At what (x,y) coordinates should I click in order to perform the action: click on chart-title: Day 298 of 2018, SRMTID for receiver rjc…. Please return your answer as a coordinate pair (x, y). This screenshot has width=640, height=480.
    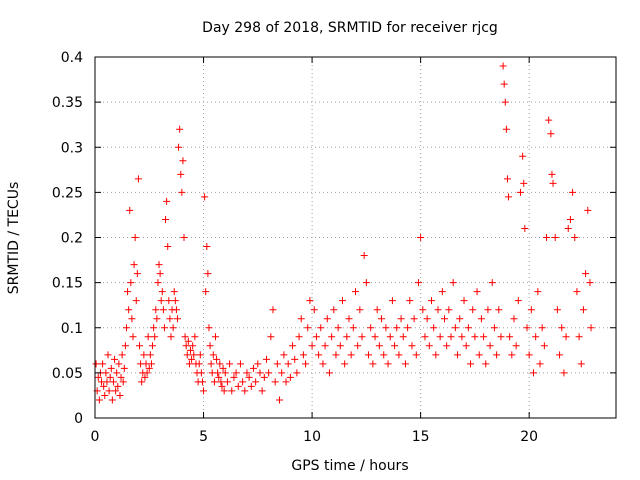
    Looking at the image, I should click on (350, 28).